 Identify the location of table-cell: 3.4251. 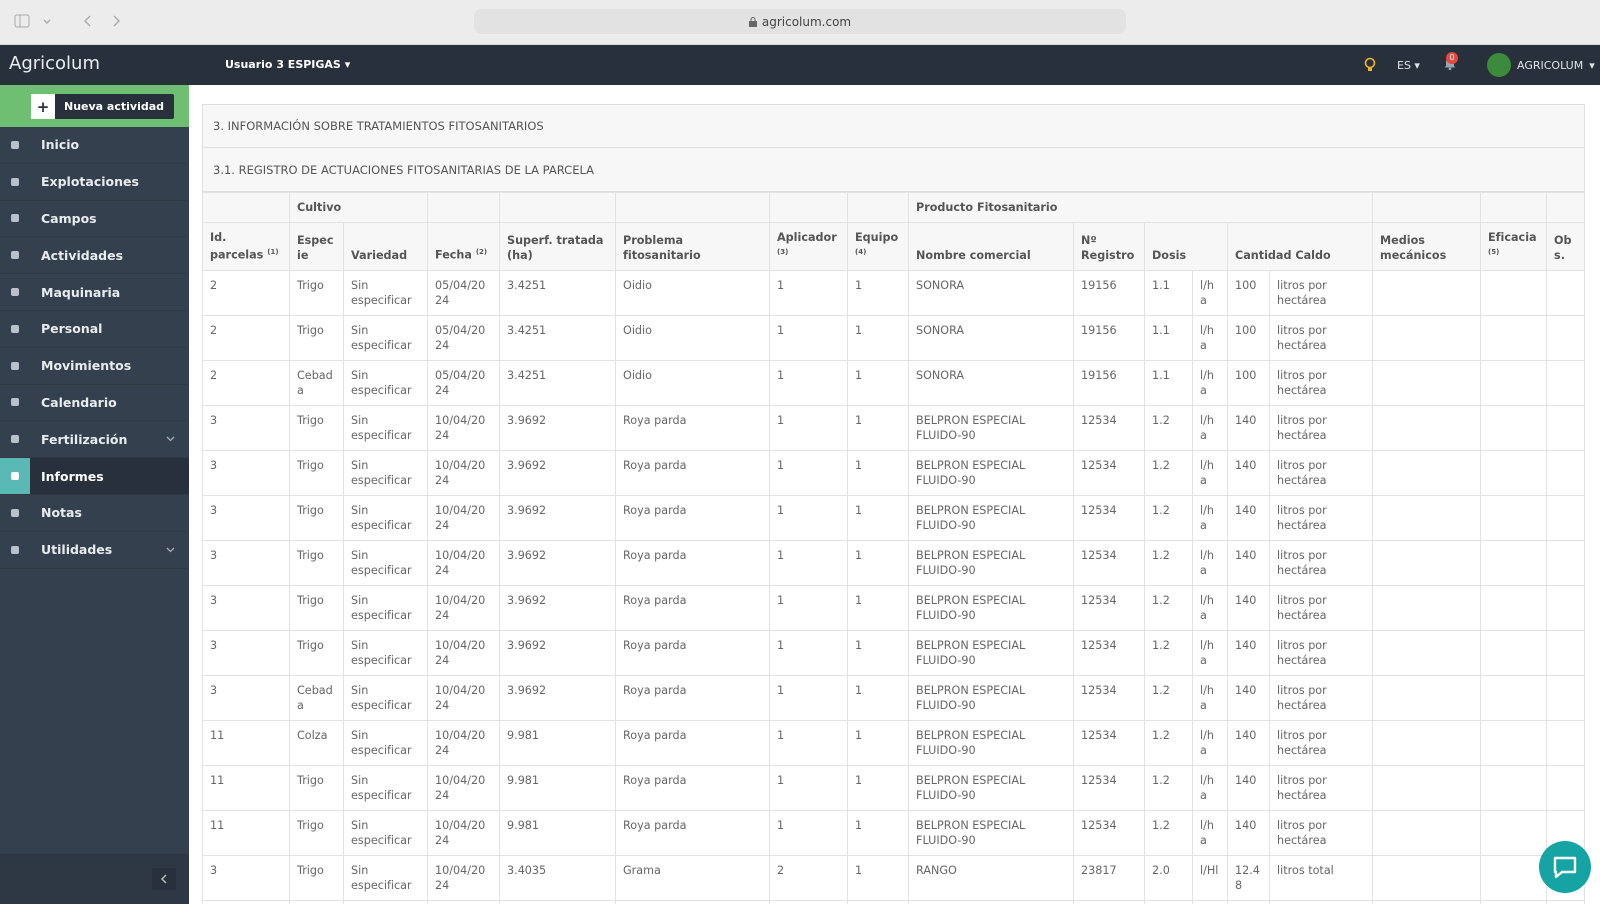
(558, 337).